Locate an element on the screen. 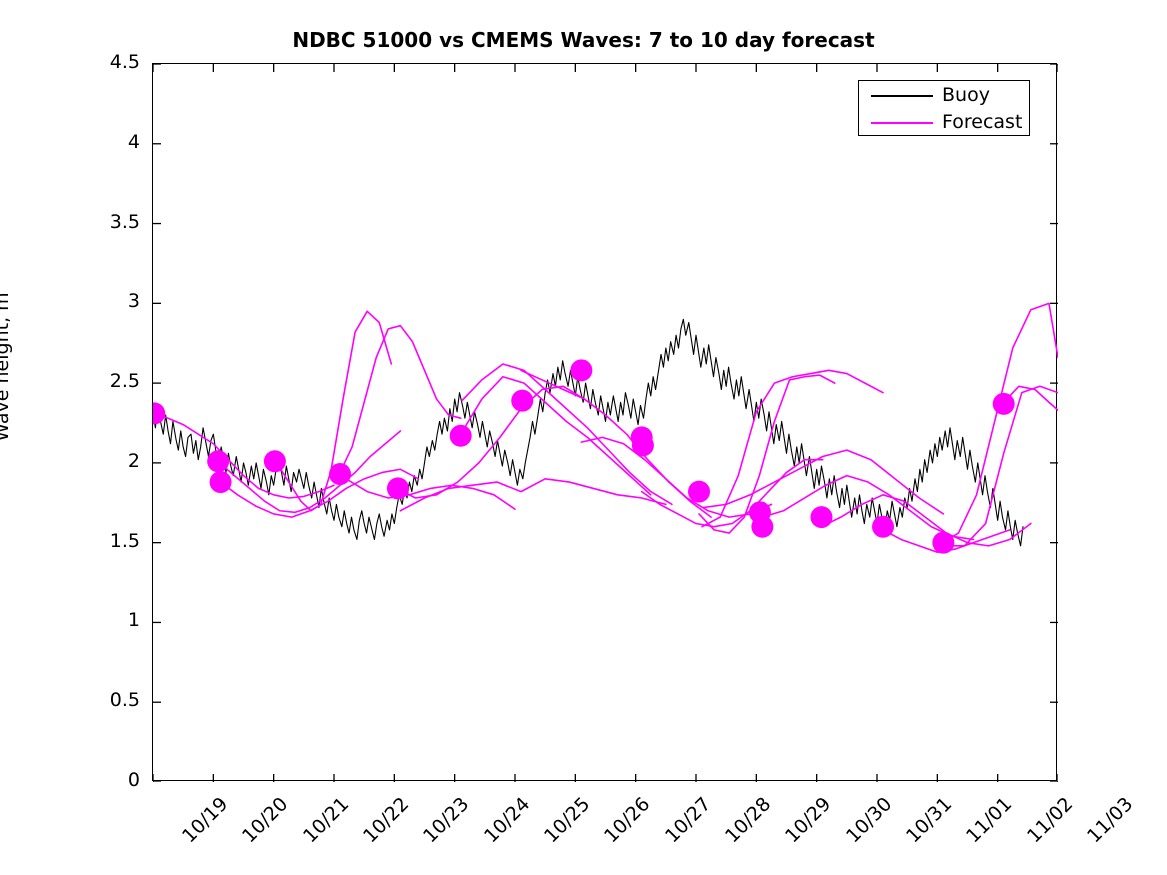  y-tick-label: 1 is located at coordinates (133, 620).